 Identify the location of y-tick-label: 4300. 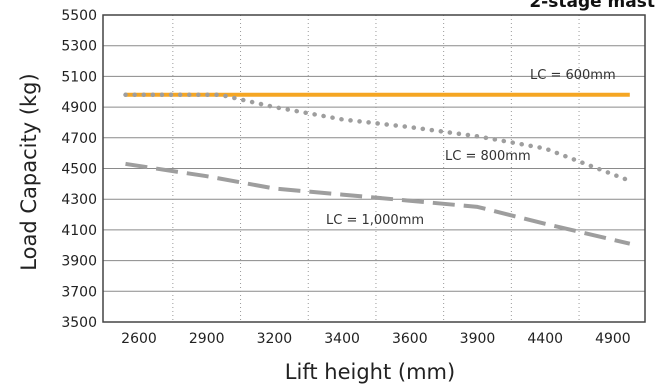
(79, 200).